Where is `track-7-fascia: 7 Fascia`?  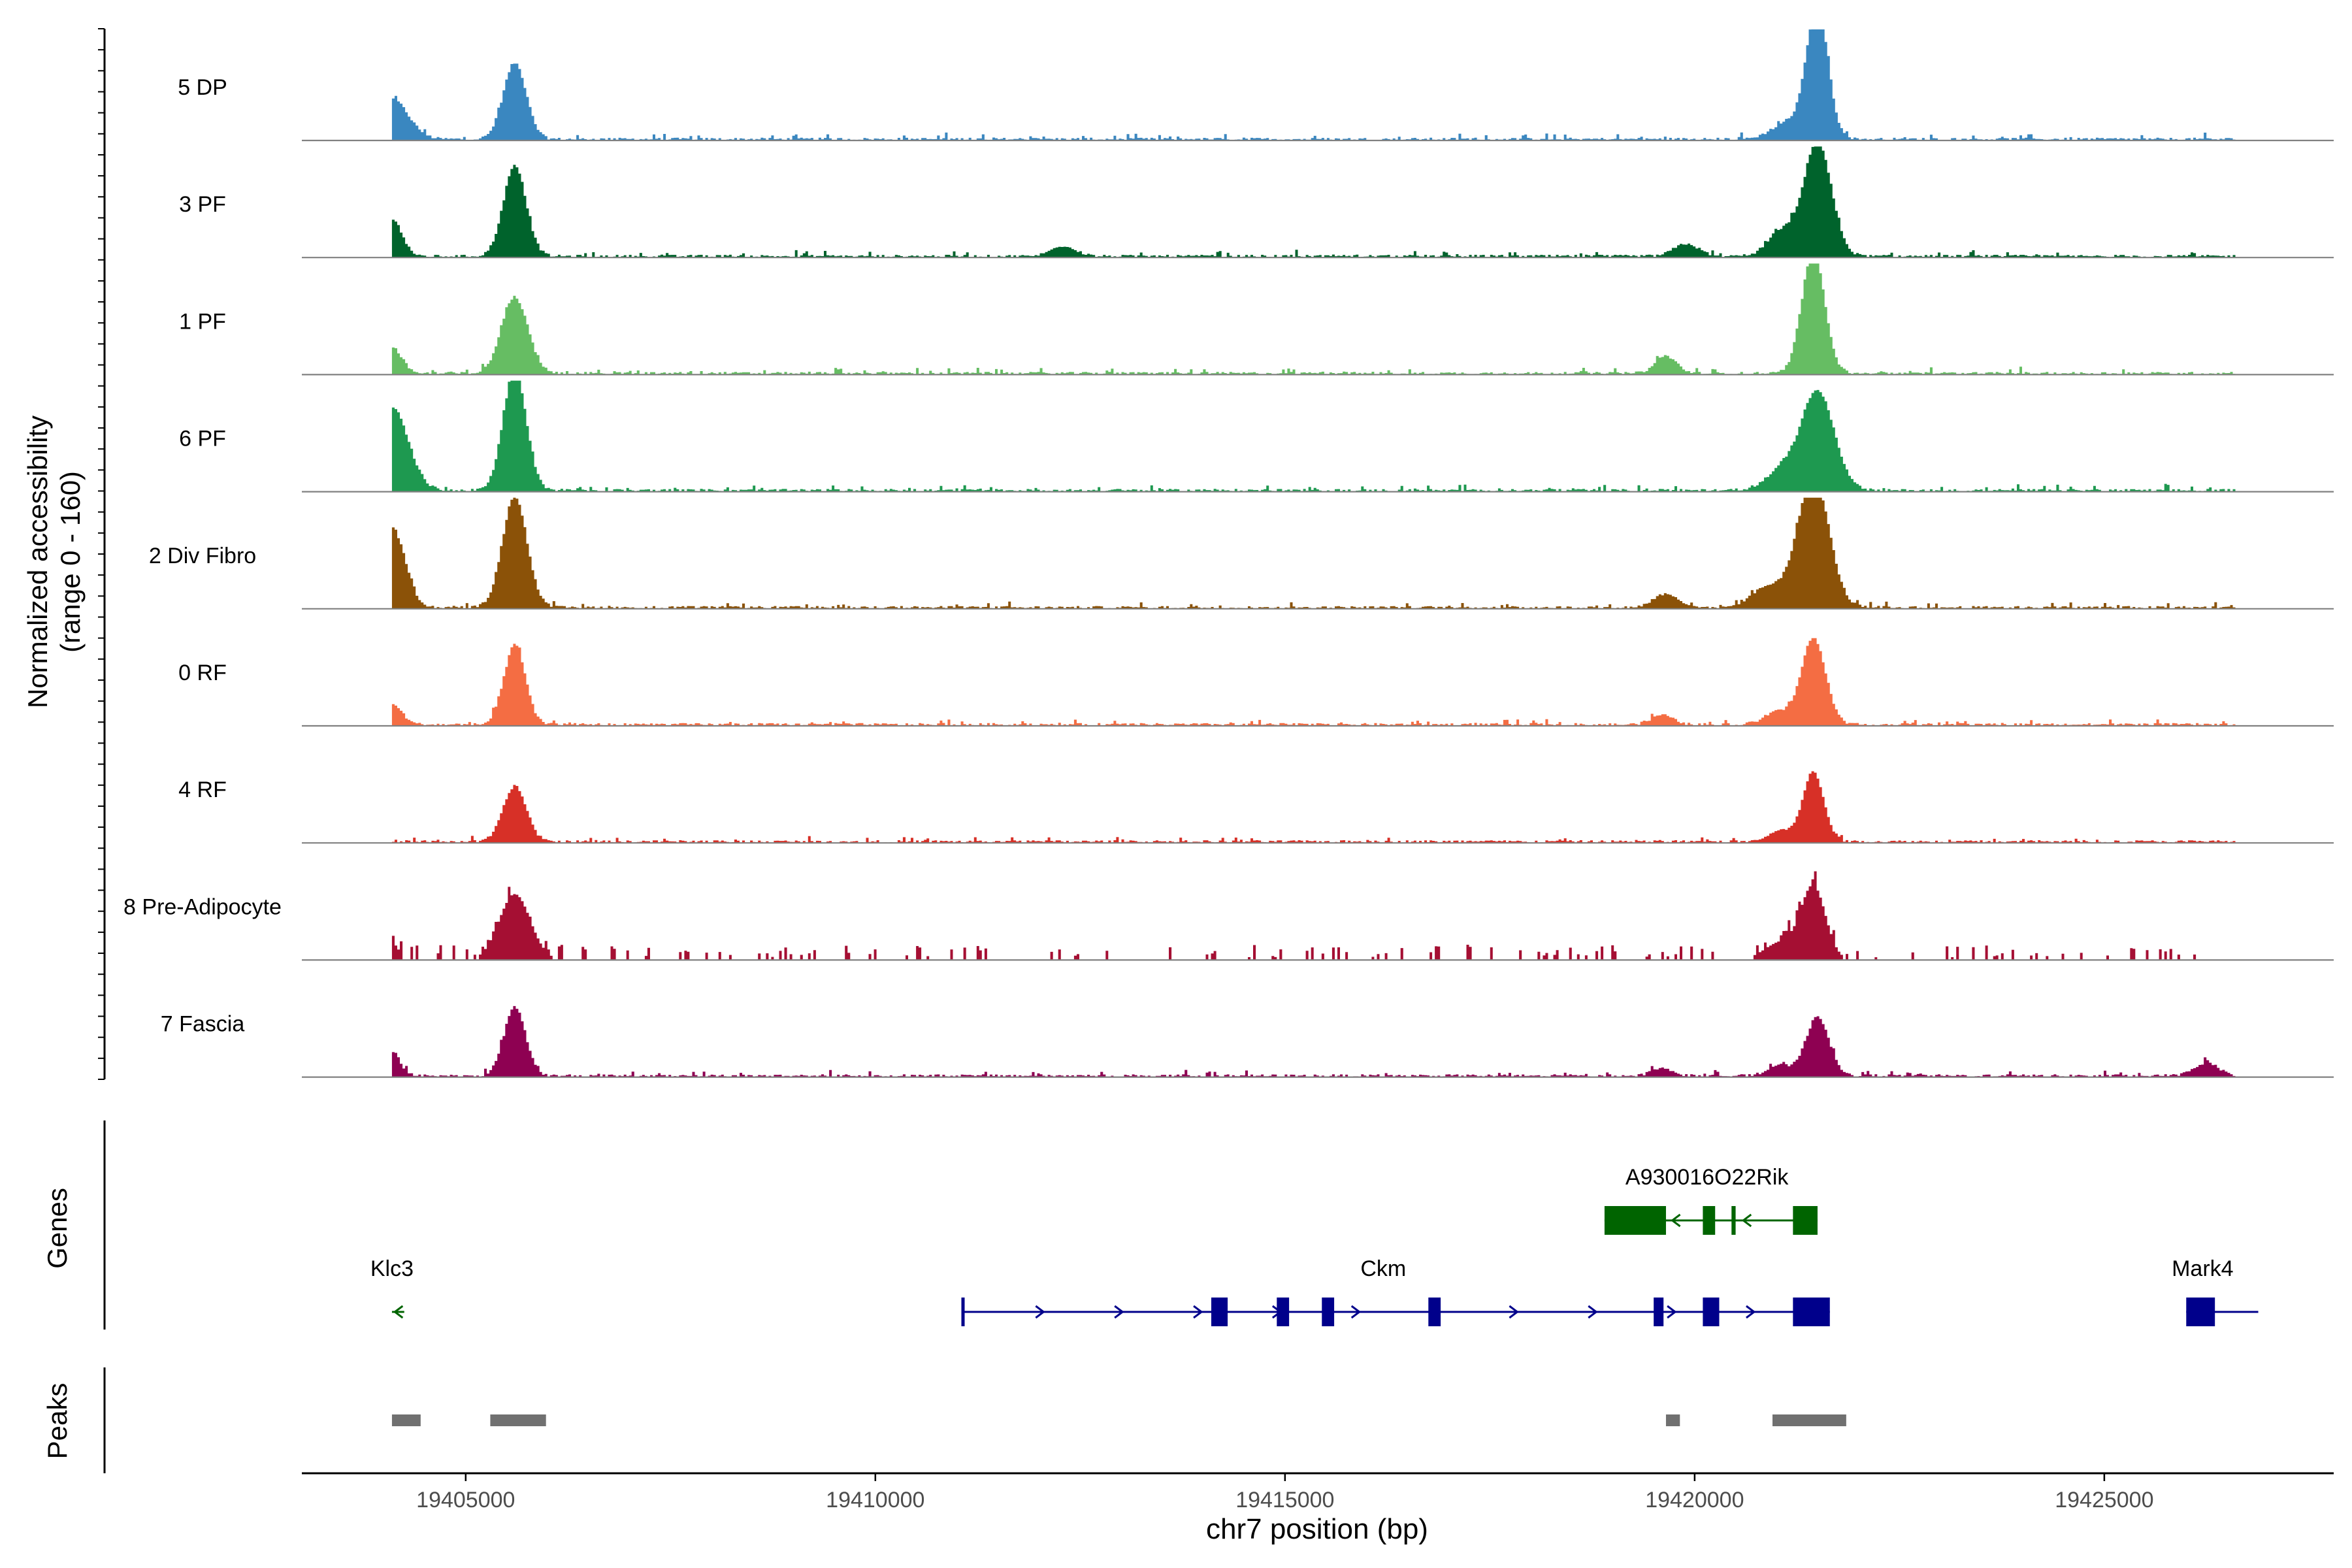
track-7-fascia: 7 Fascia is located at coordinates (1247, 1041).